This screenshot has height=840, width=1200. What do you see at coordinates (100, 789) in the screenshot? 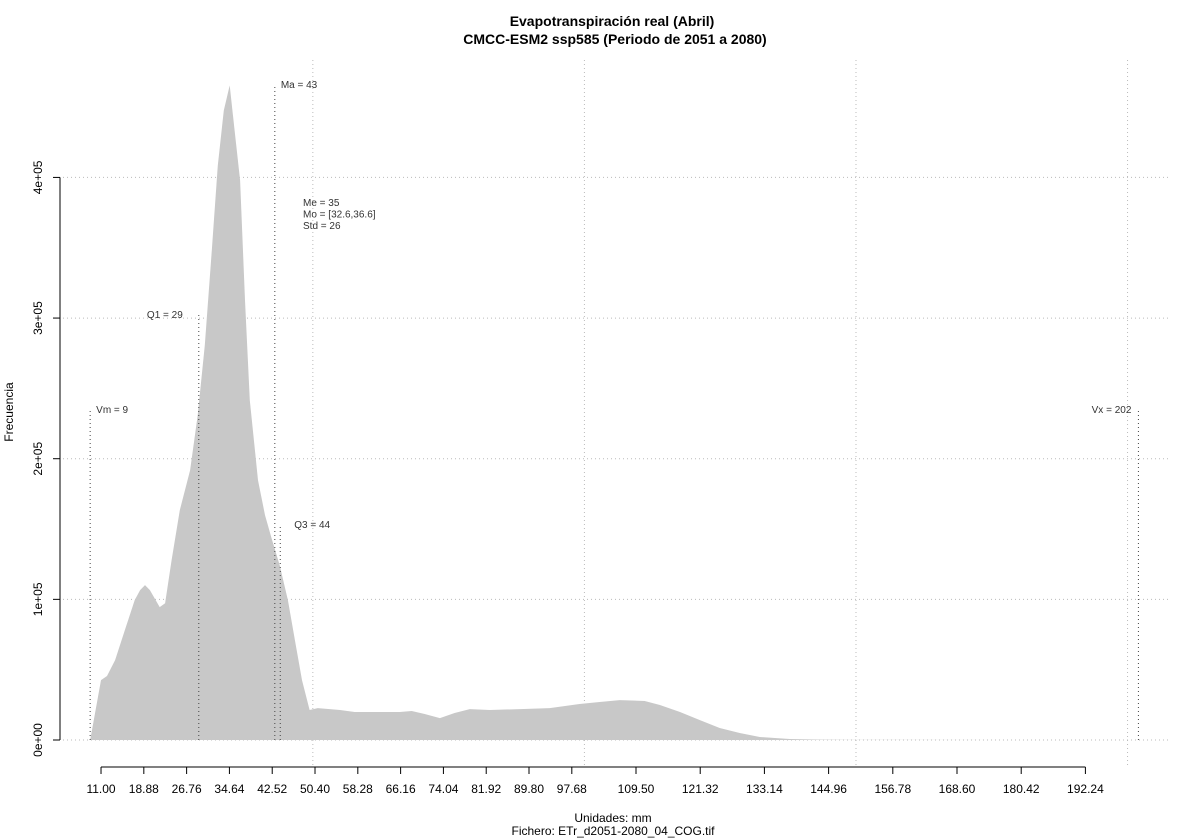
I see `x-tick-label: 11.00` at bounding box center [100, 789].